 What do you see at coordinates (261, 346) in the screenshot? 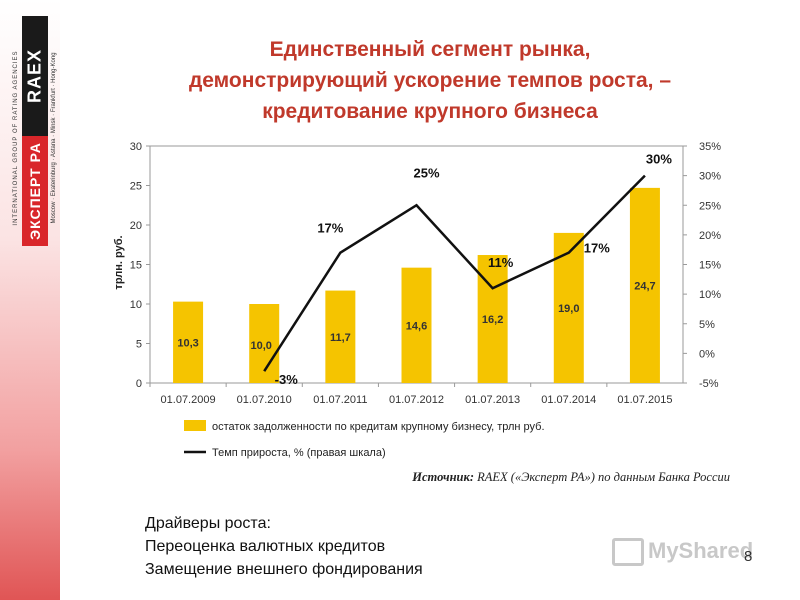
I see `bar-data-label: 10,0` at bounding box center [261, 346].